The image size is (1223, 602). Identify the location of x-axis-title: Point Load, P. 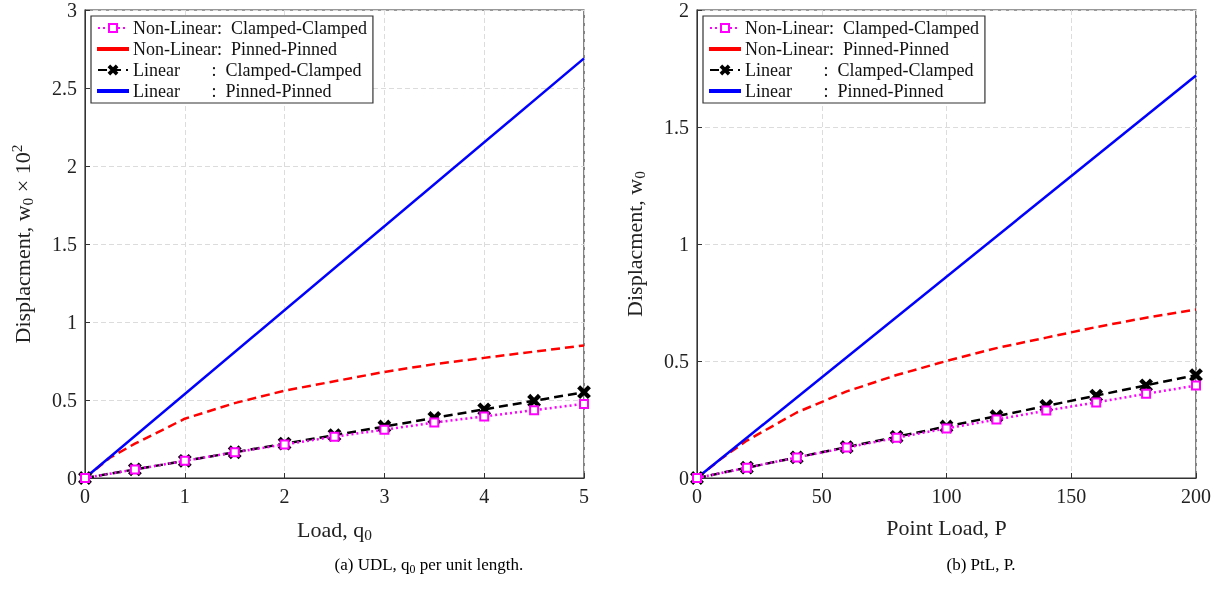
(946, 527).